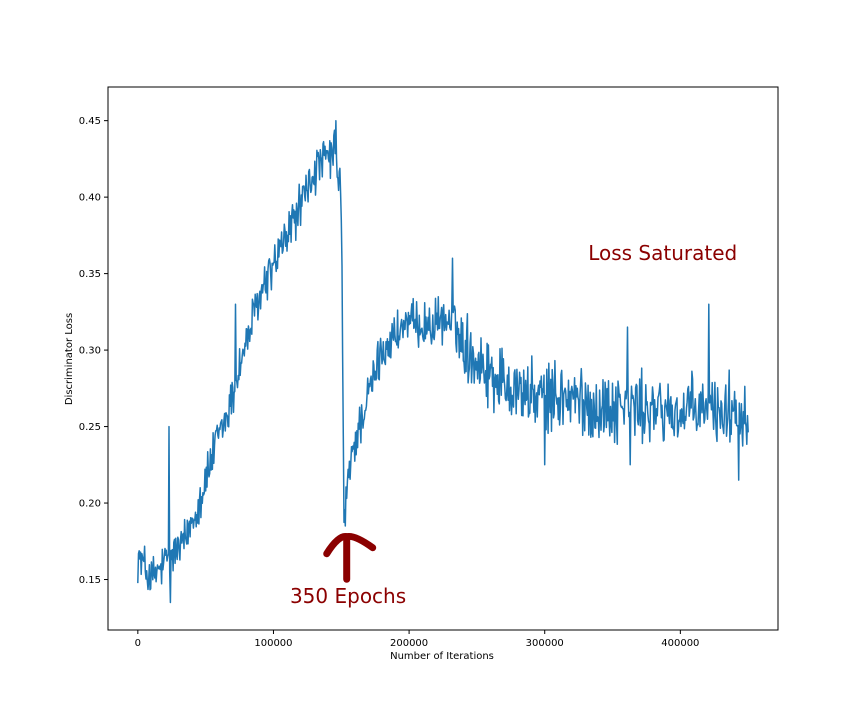 The width and height of the screenshot is (864, 720). Describe the element at coordinates (90, 274) in the screenshot. I see `y-tick-label: 0.35` at that location.